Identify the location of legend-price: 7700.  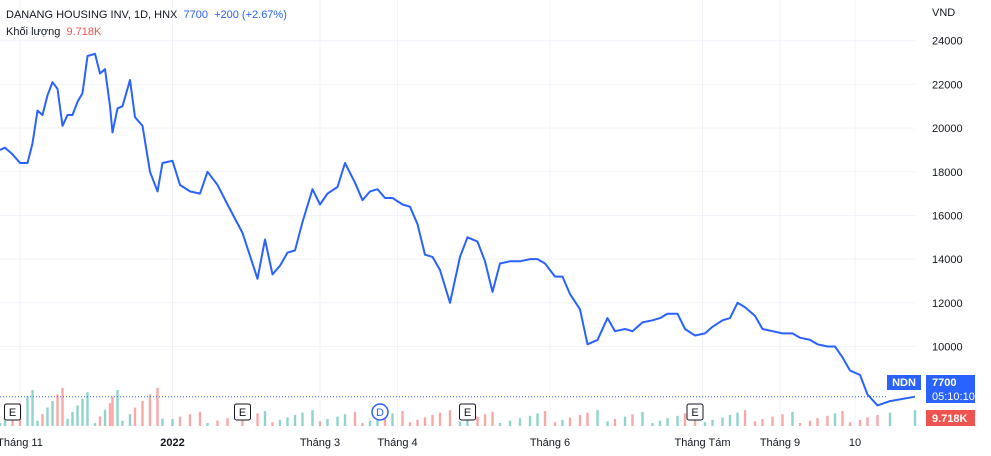
(195, 15).